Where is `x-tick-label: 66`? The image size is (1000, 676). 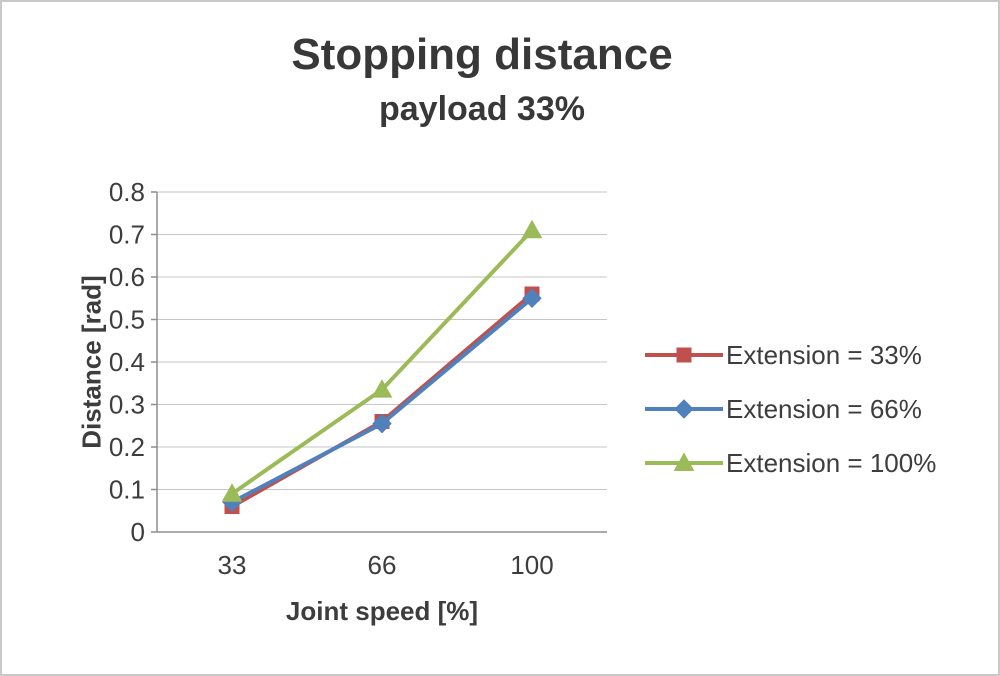 x-tick-label: 66 is located at coordinates (382, 565).